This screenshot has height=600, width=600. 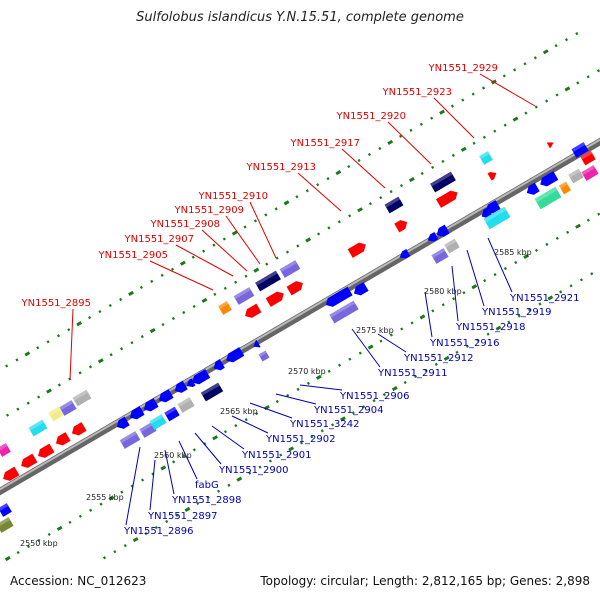 I want to click on gene-label-top: YN1551_2910, so click(x=233, y=196).